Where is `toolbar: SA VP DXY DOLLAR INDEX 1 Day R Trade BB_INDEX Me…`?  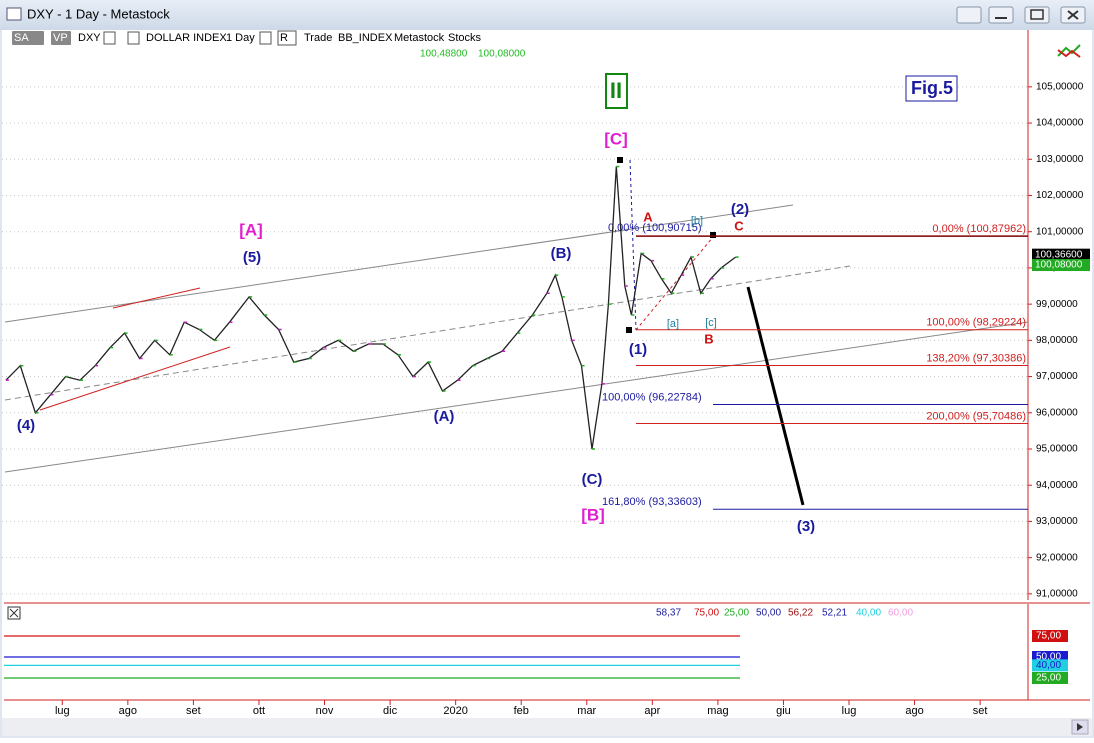 toolbar: SA VP DXY DOLLAR INDEX 1 Day R Trade BB_INDEX Me… is located at coordinates (247, 38).